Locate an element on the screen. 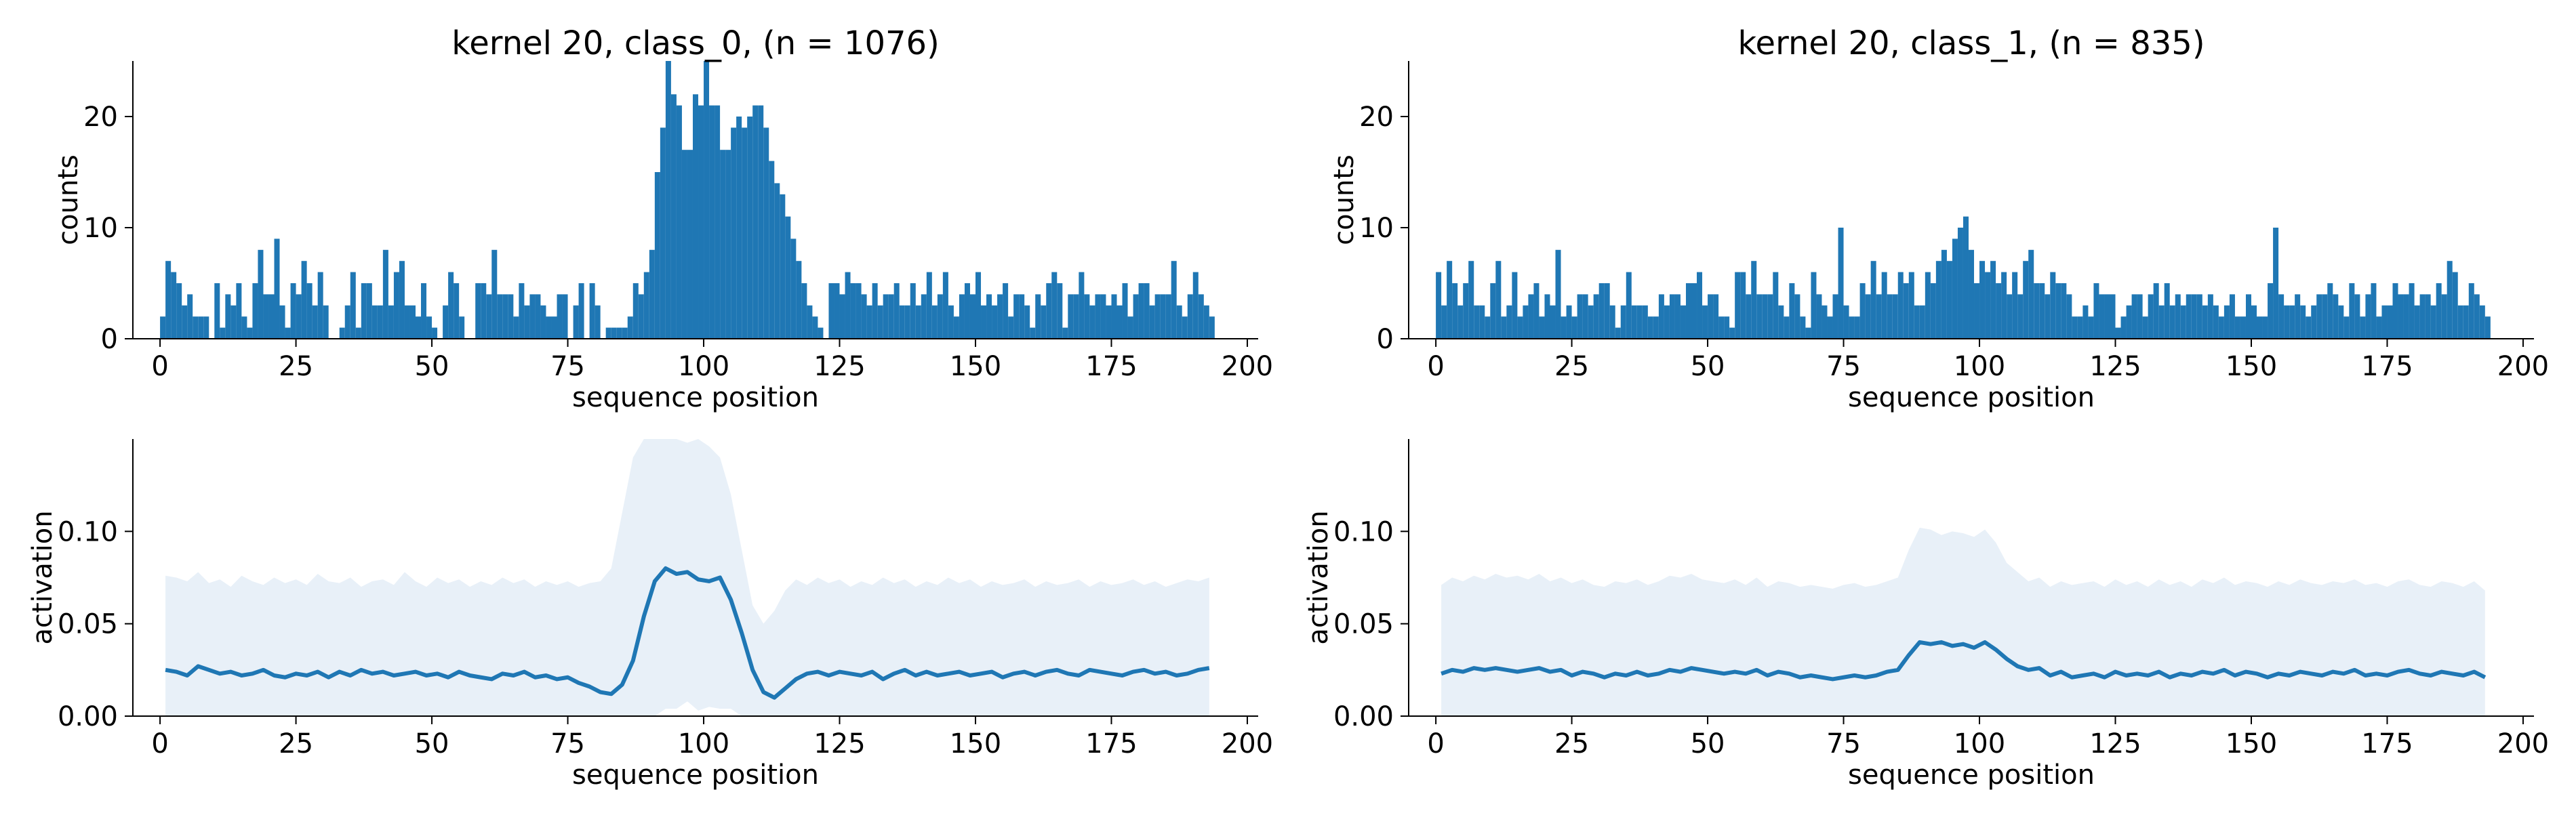 The image size is (2576, 813). x-tick-label: 75 is located at coordinates (1843, 366).